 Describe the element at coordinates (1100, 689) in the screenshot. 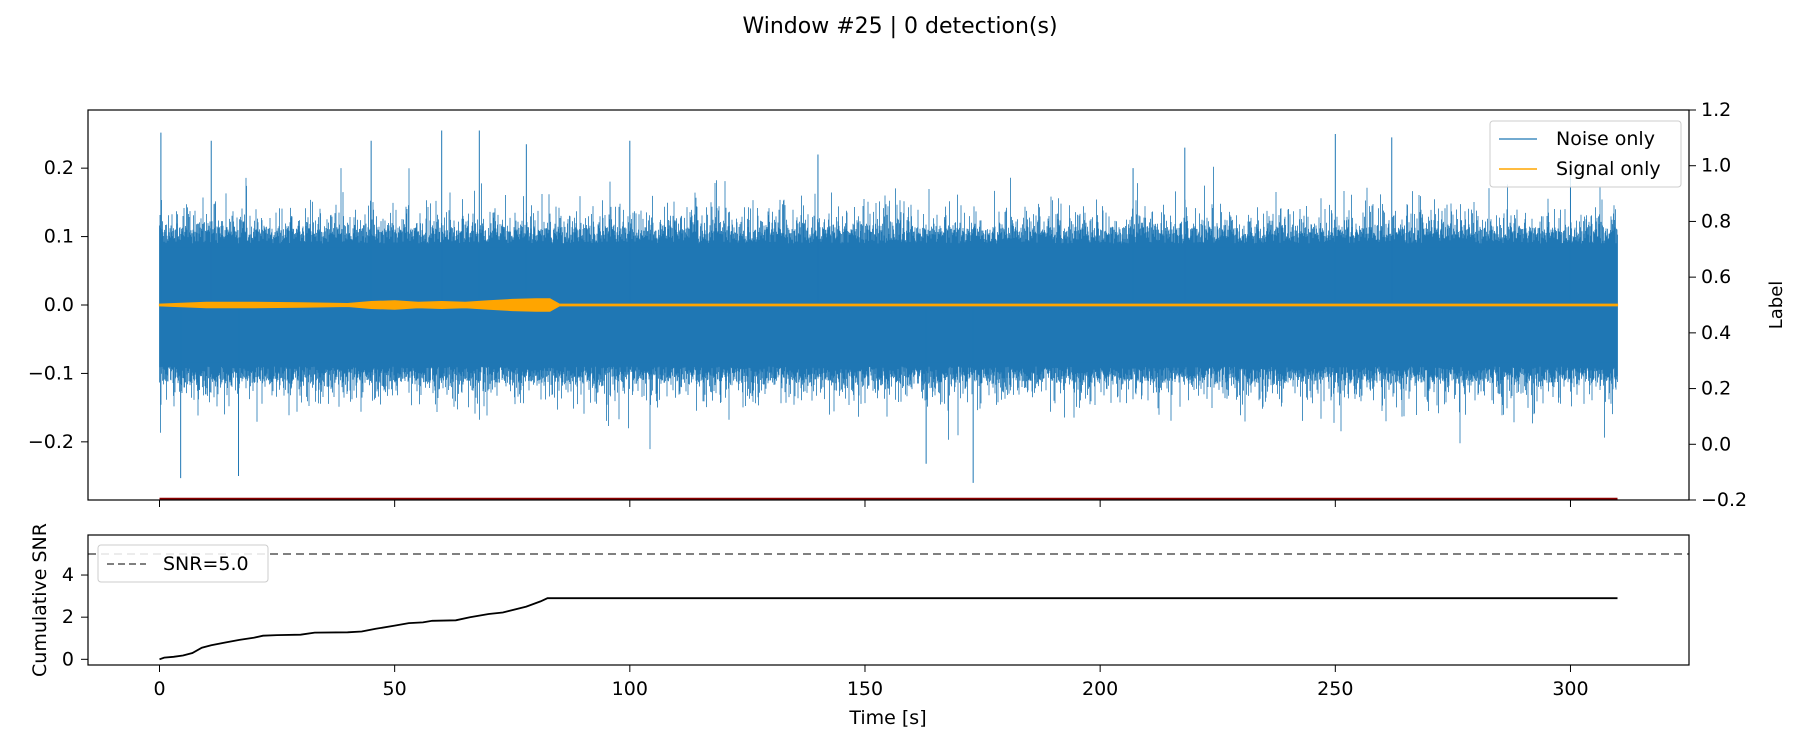

I see `x-tick-label: 200` at that location.